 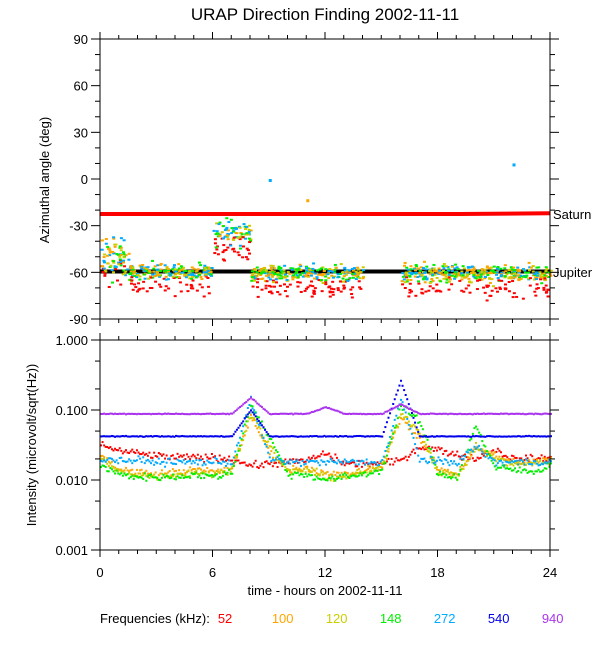 What do you see at coordinates (498, 618) in the screenshot?
I see `legend-item-540: 540` at bounding box center [498, 618].